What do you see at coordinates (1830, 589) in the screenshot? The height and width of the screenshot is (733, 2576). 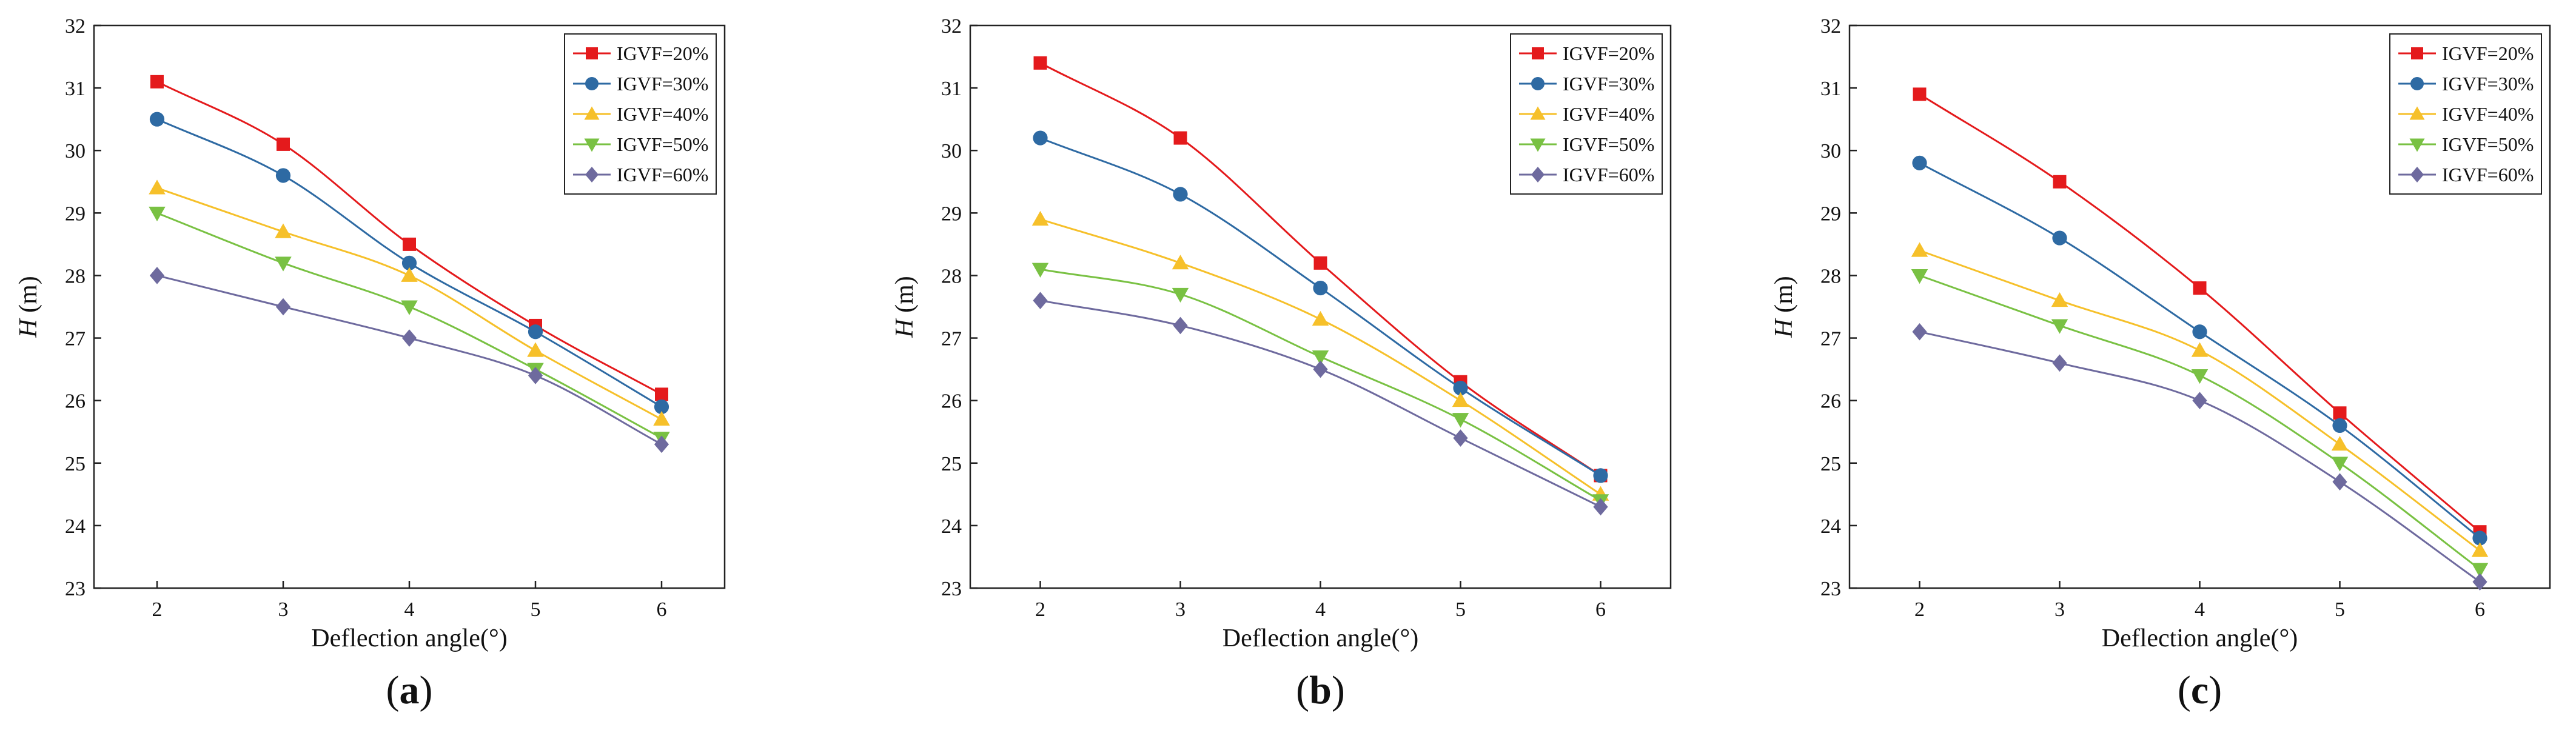 I see `y-tick-label: 23` at bounding box center [1830, 589].